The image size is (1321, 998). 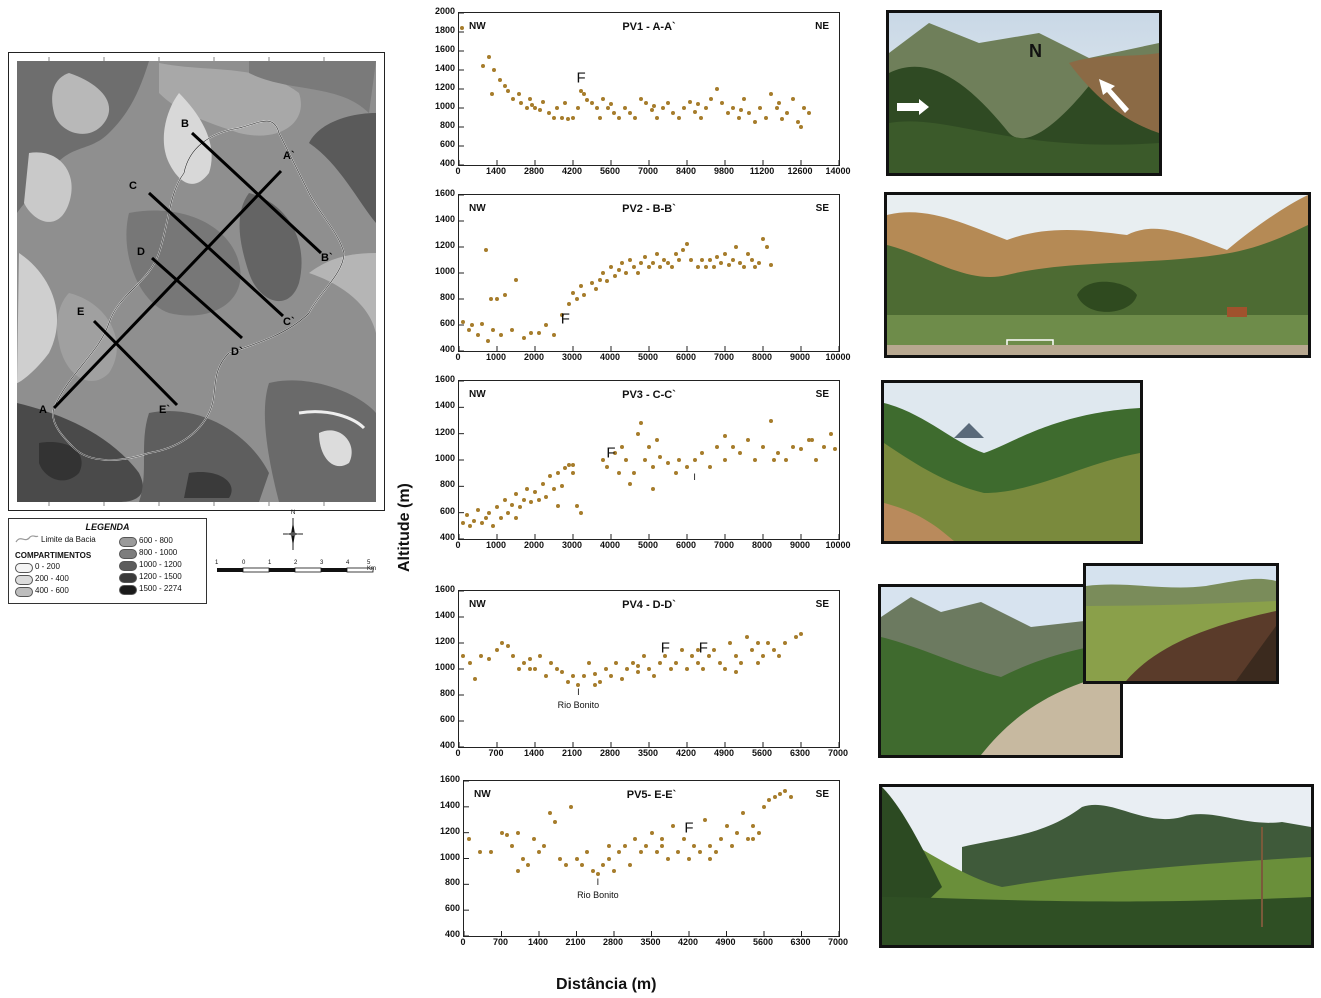 What do you see at coordinates (686, 171) in the screenshot?
I see `x-tick-label: 8400` at bounding box center [686, 171].